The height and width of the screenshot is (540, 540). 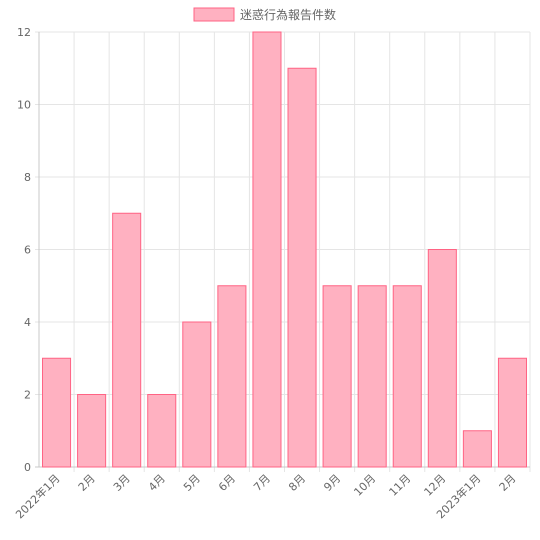 What do you see at coordinates (24, 105) in the screenshot?
I see `y-tick-label: 10` at bounding box center [24, 105].